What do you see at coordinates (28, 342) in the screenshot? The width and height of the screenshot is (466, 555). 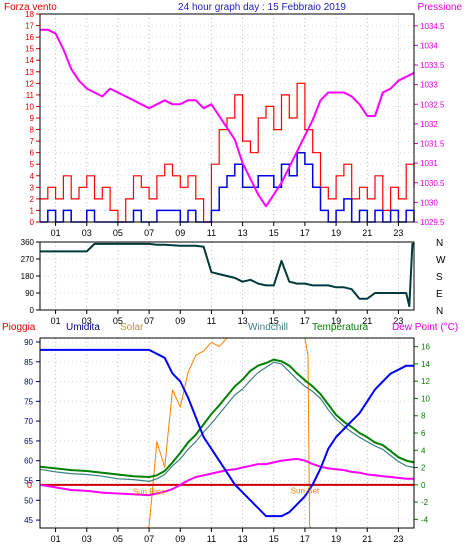 I see `humidity-ytick-label: 90` at bounding box center [28, 342].